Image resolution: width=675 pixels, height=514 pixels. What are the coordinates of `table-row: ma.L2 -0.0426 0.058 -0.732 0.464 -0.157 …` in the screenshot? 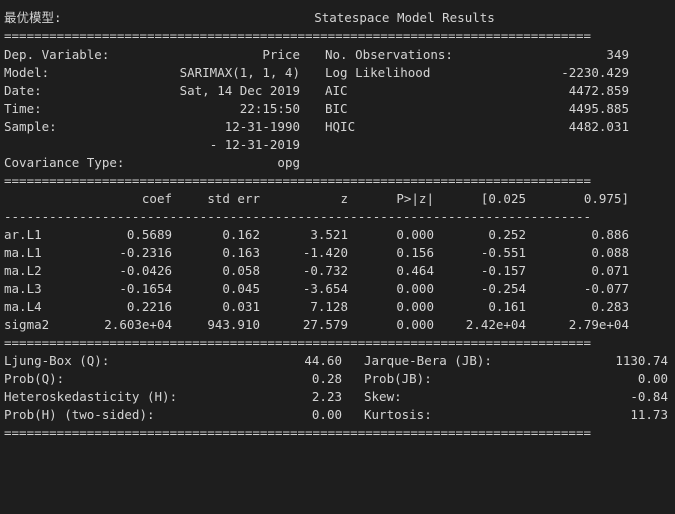 It's located at (316, 271).